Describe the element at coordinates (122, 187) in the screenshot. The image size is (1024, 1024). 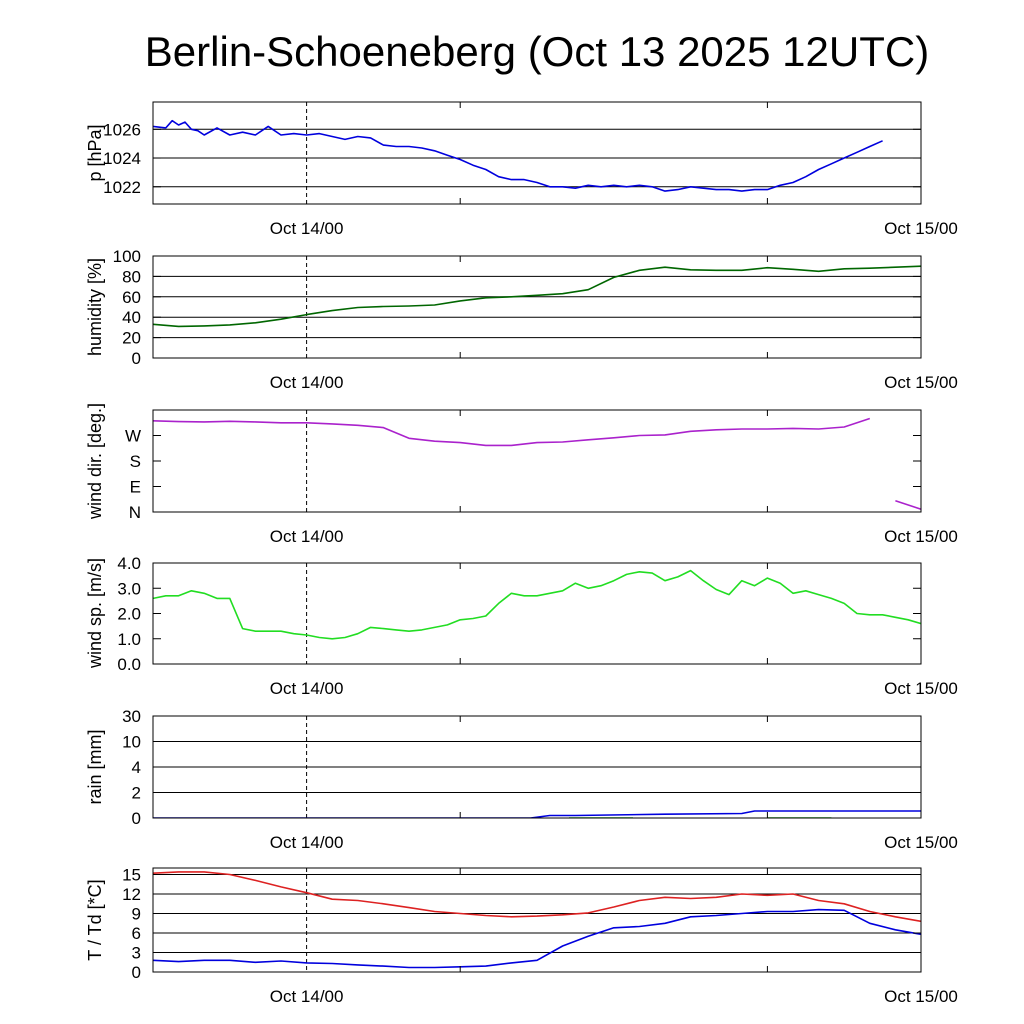
I see `y-tick-label: 1022` at that location.